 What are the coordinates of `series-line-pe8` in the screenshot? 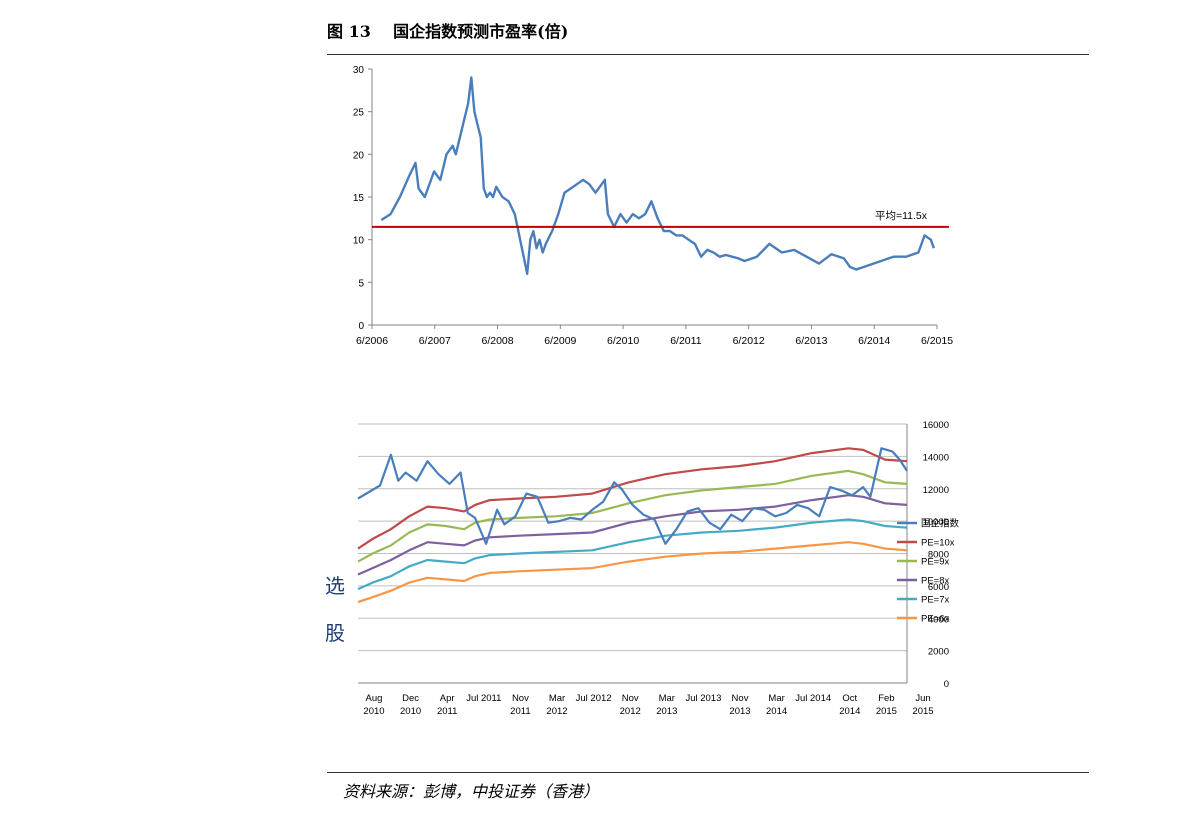 It's located at (632, 535).